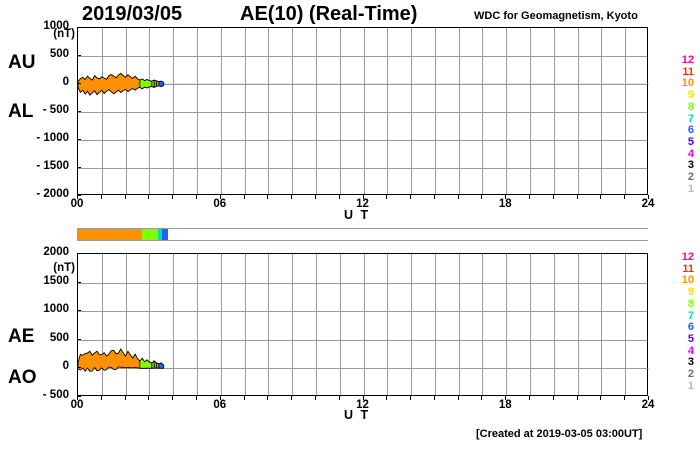 The width and height of the screenshot is (700, 450). Describe the element at coordinates (690, 153) in the screenshot. I see `legend-item-4: 4` at that location.